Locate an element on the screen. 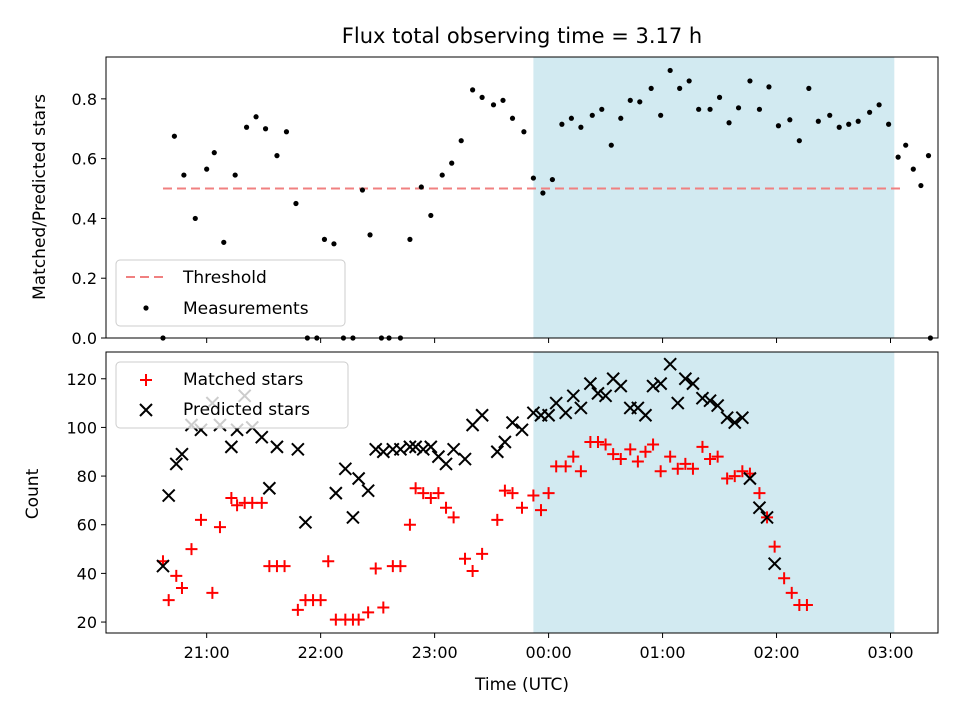 The height and width of the screenshot is (720, 960). count-x-tick-label: 22:00 is located at coordinates (321, 652).